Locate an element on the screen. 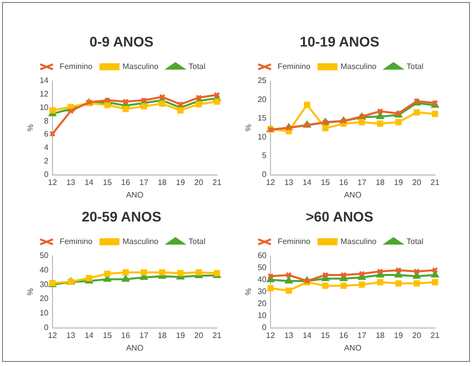  y-tick-label: 14 is located at coordinates (45, 81).